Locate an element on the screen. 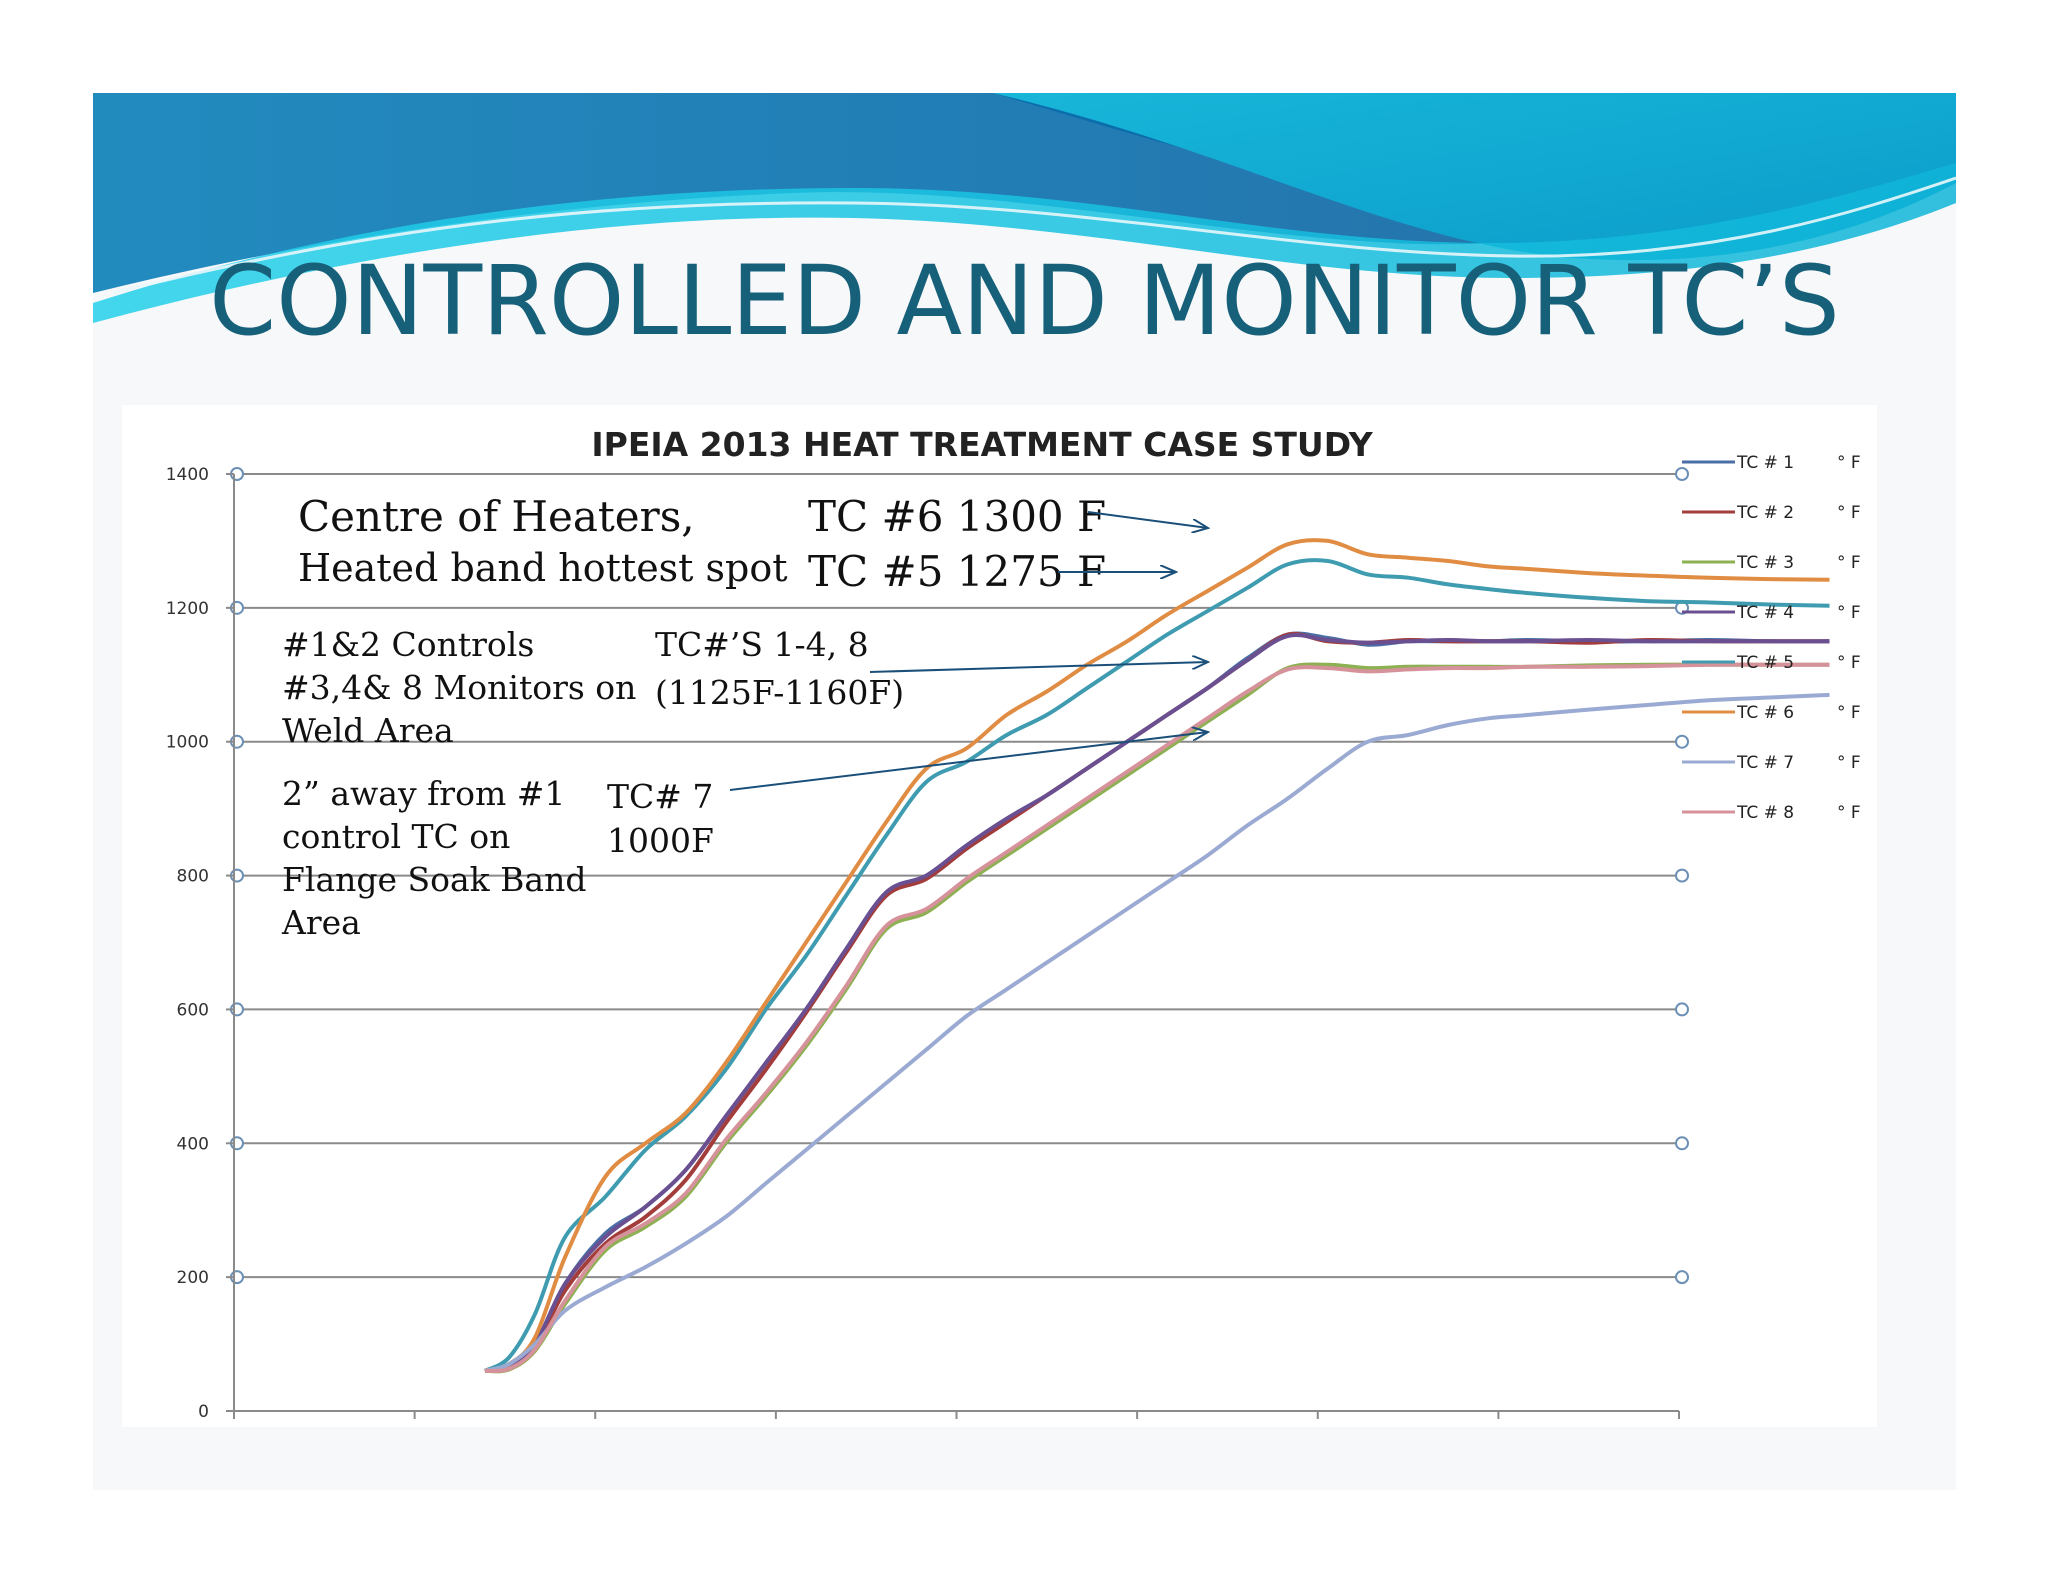 Image resolution: width=2048 pixels, height=1582 pixels. legend-unit-tc-4: ° F is located at coordinates (1849, 613).